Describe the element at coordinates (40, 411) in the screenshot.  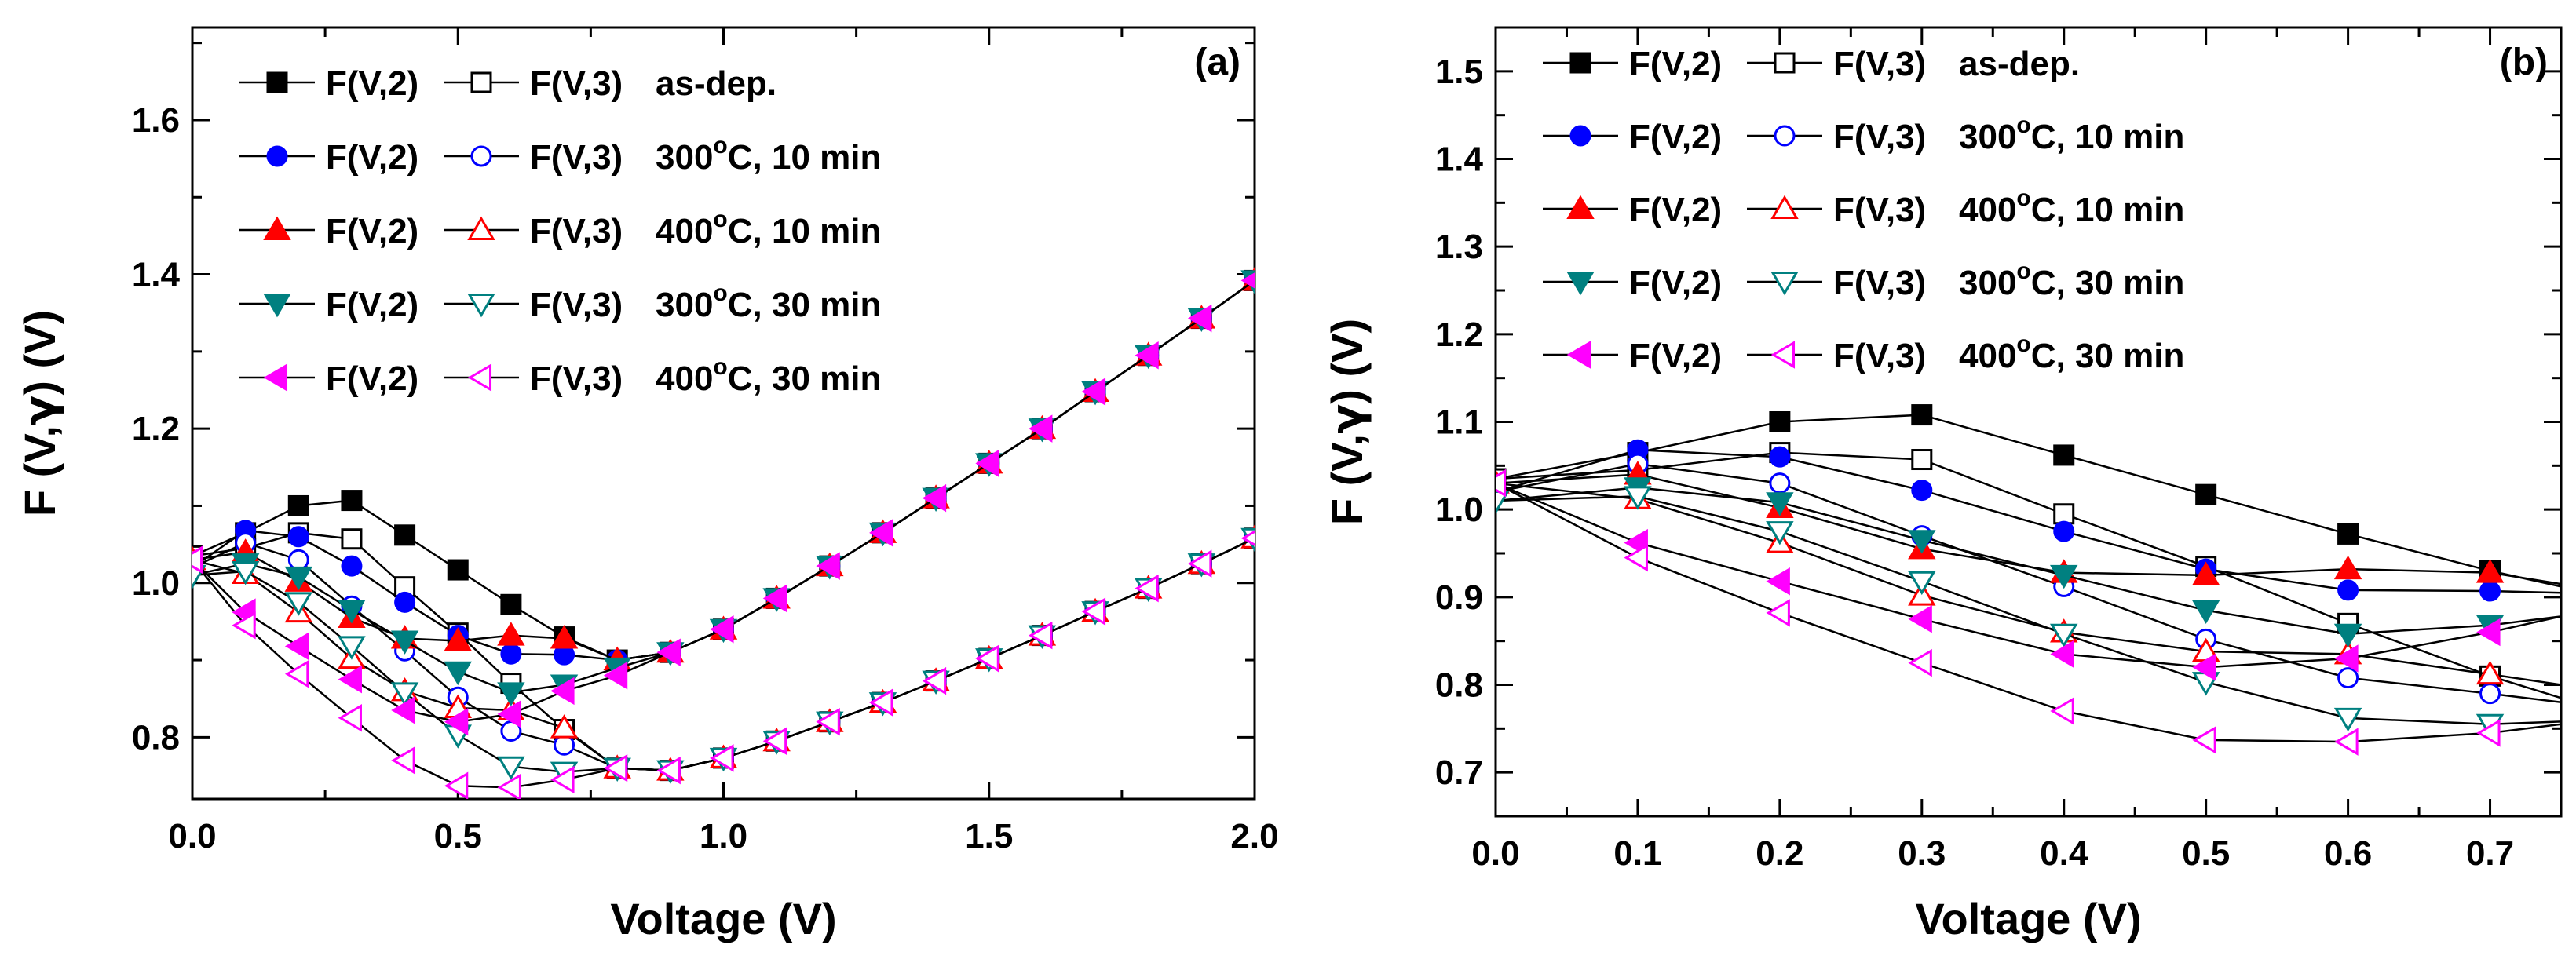
I see `y-axis-label-part: γ` at that location.